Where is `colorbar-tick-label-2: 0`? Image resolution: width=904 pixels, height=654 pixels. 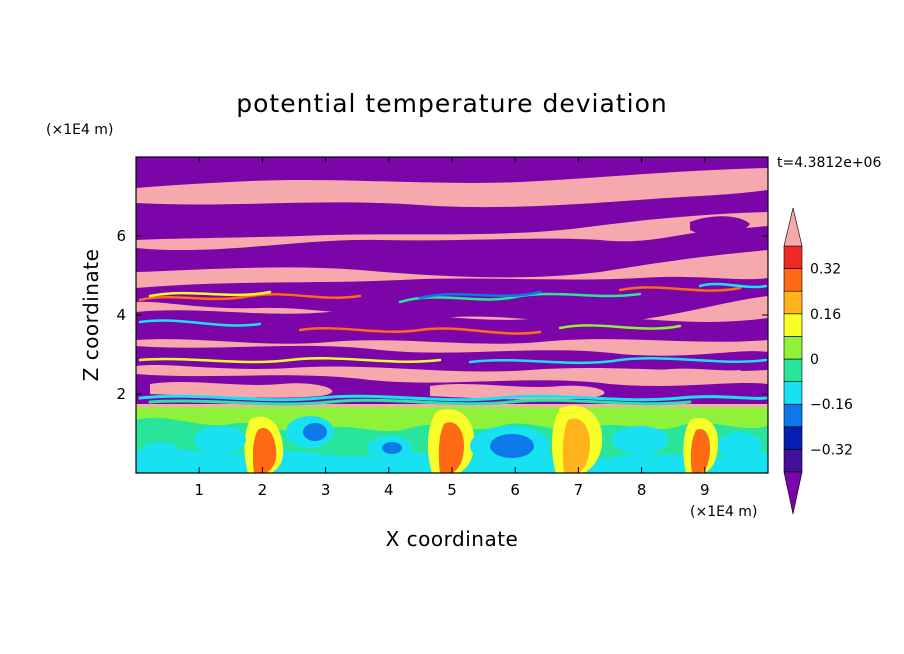 colorbar-tick-label-2: 0 is located at coordinates (814, 360).